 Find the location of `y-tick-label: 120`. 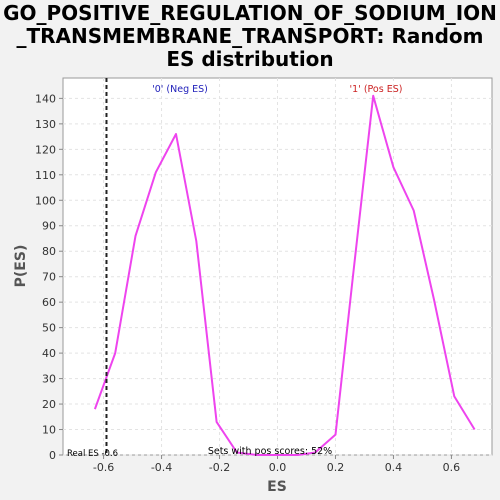

y-tick-label: 120 is located at coordinates (45, 149).